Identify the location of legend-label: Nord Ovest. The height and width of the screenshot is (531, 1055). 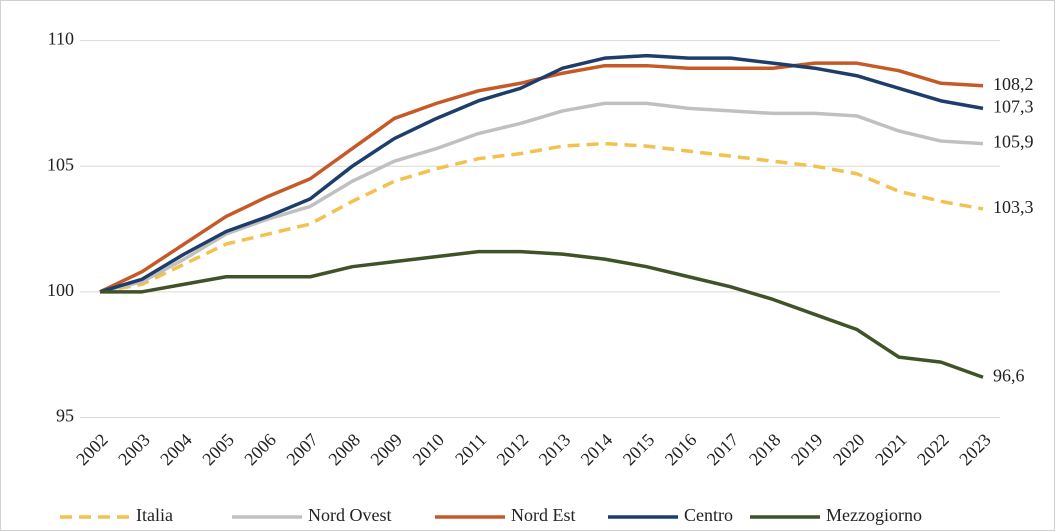
(350, 515).